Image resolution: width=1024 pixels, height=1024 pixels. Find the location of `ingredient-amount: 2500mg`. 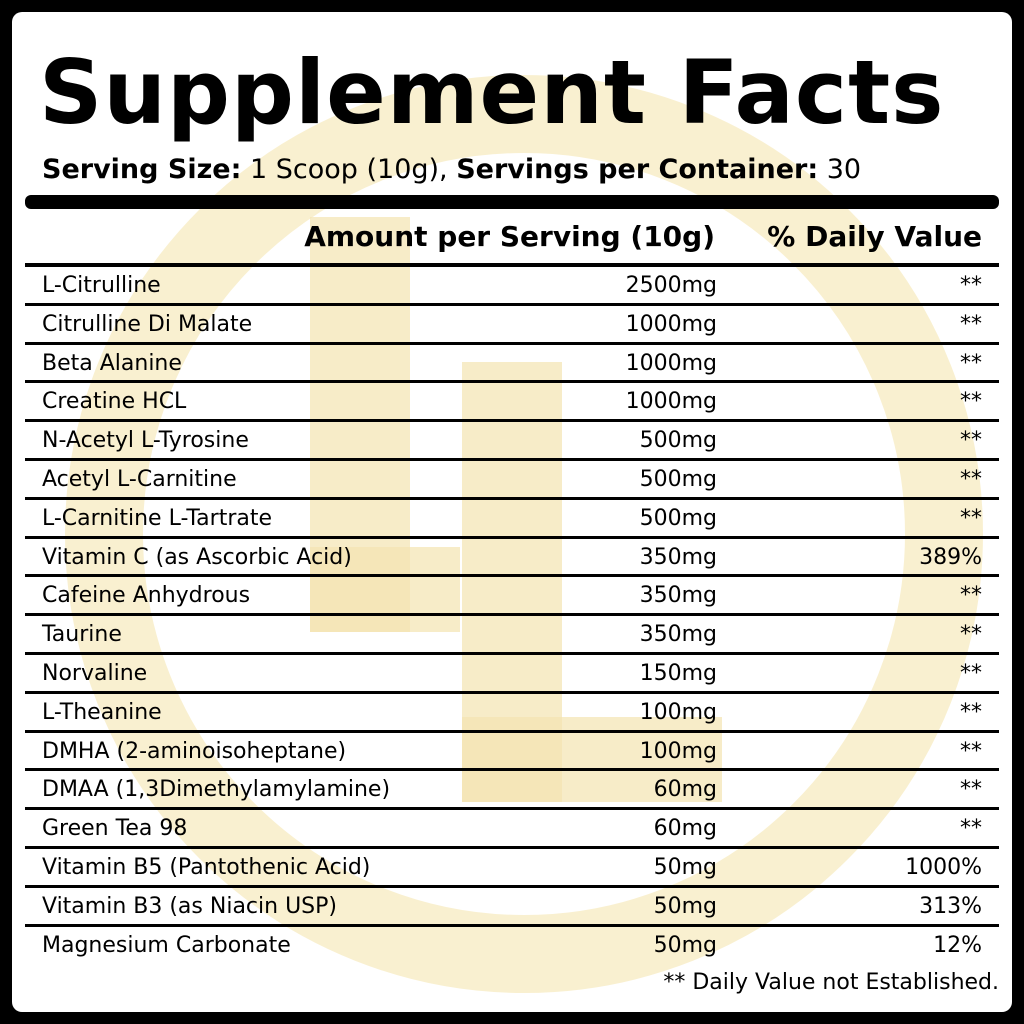

ingredient-amount: 2500mg is located at coordinates (671, 285).